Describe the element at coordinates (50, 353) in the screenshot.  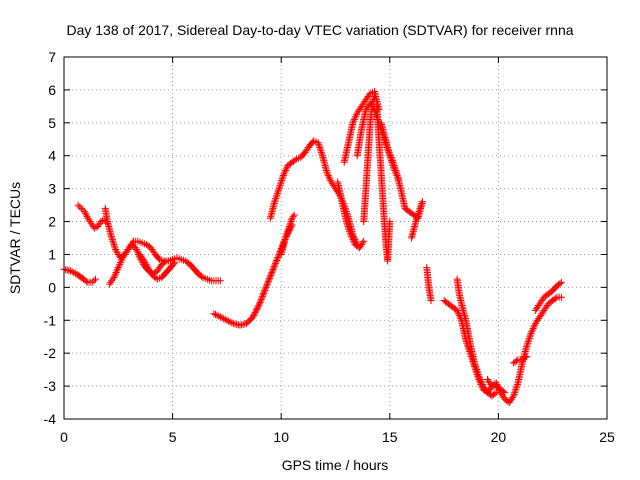
I see `y-tick-label: -2` at that location.